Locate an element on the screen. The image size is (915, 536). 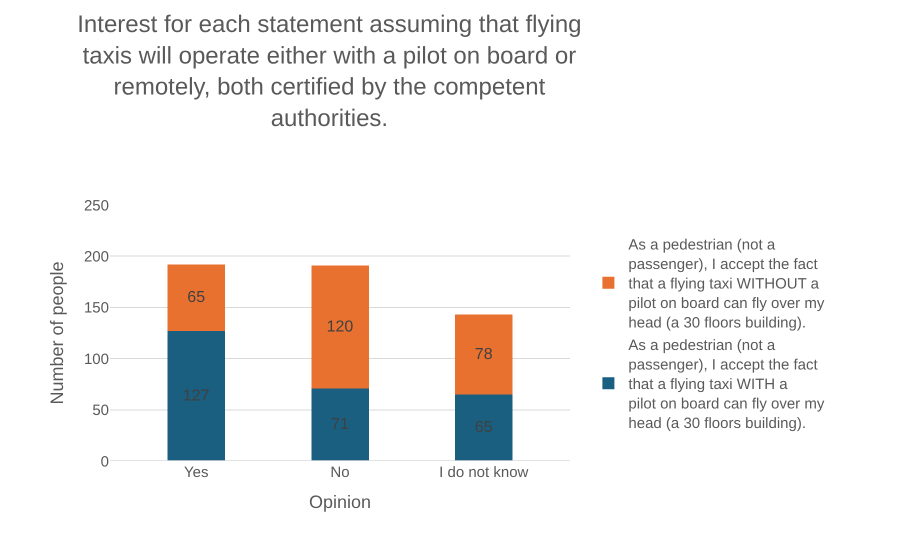
data-label: 120 is located at coordinates (340, 327).